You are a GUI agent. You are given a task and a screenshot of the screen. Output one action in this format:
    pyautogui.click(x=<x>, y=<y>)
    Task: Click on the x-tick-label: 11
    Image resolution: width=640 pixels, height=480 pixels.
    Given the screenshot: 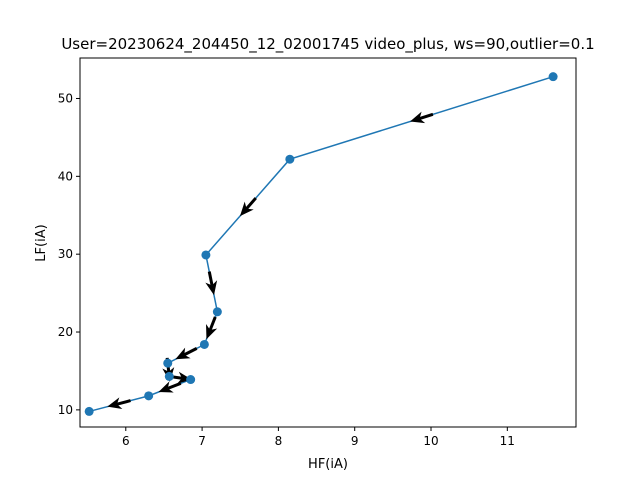 What is the action you would take?
    pyautogui.click(x=507, y=441)
    